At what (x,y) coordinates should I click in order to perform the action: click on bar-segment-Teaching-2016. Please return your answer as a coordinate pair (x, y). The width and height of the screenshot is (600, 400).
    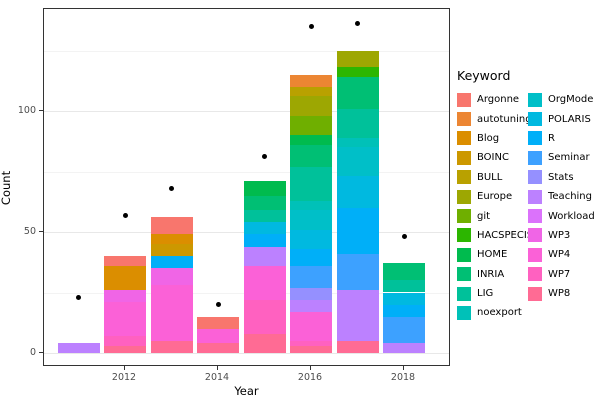
    Looking at the image, I should click on (311, 305).